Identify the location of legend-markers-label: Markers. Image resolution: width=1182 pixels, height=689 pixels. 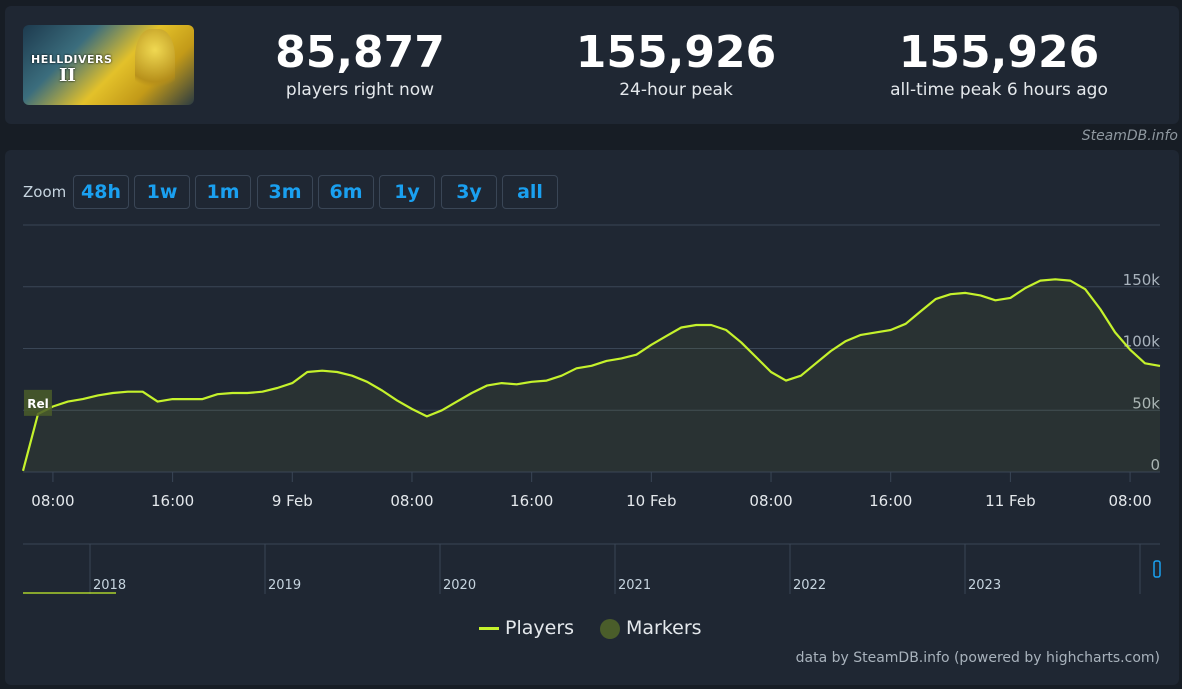
(664, 628).